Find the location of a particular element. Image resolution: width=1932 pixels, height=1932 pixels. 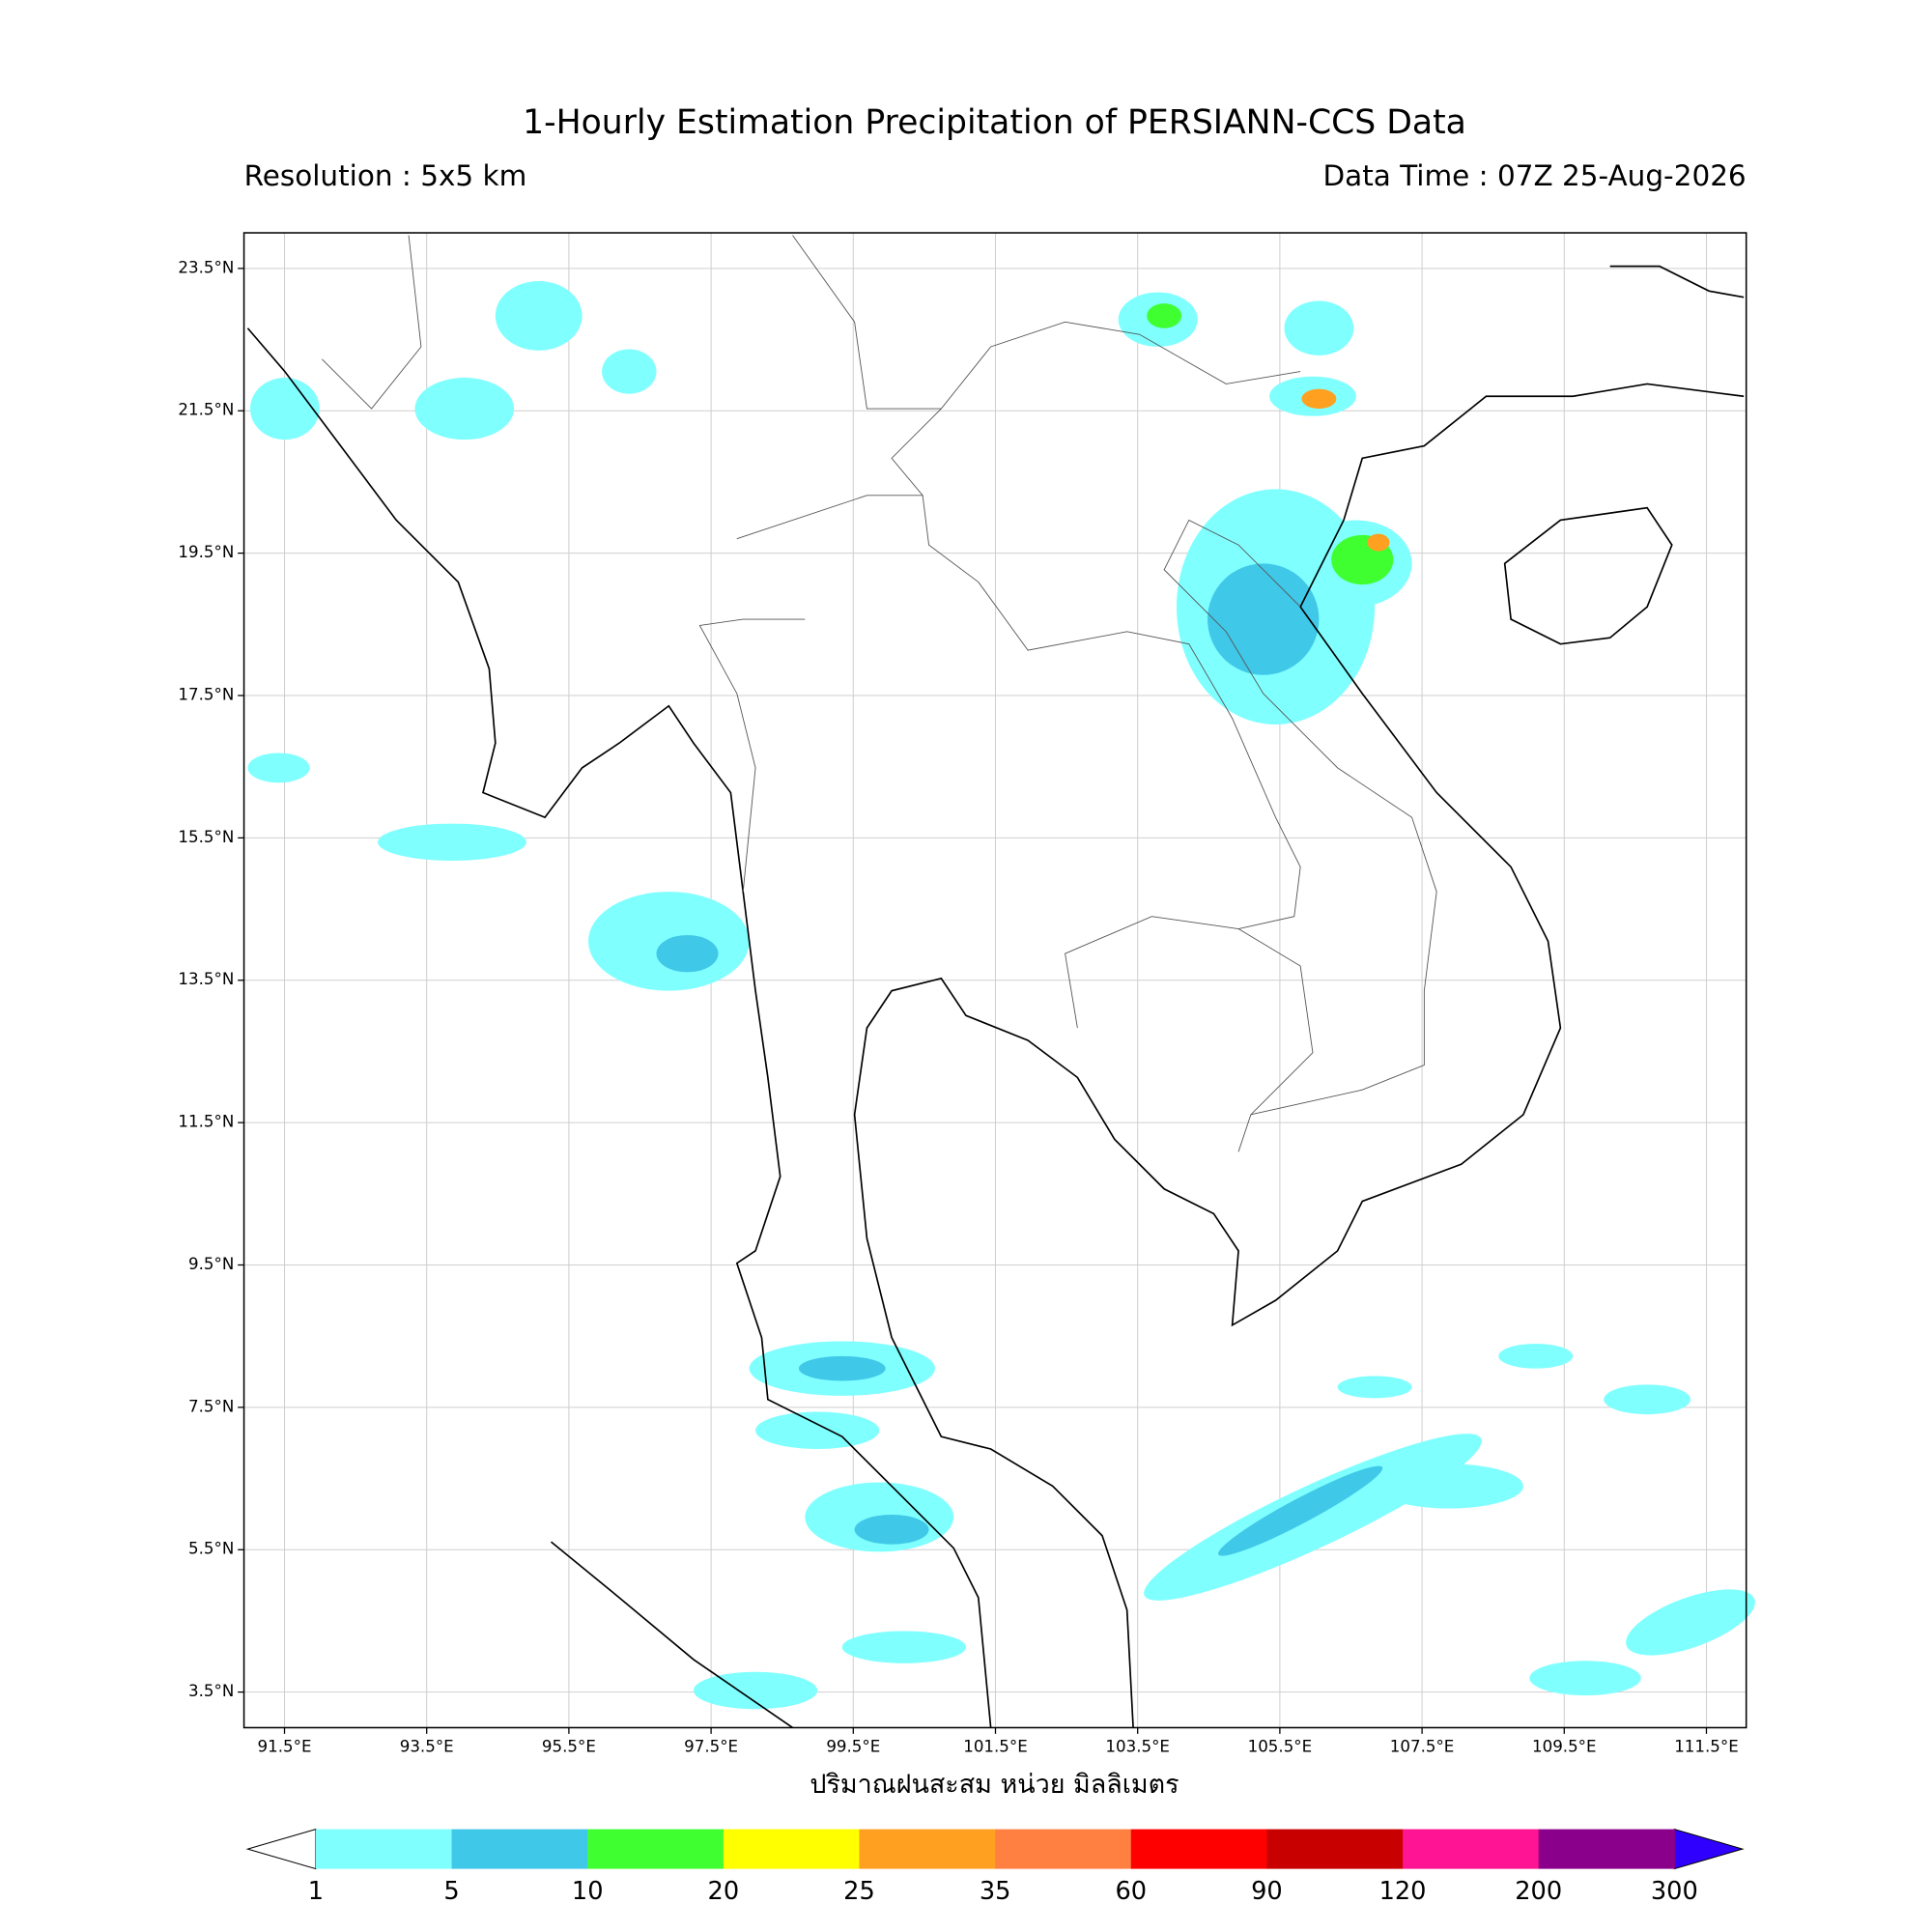

data-time: Data Time : 07Z 25-Aug-2026 is located at coordinates (1534, 175).